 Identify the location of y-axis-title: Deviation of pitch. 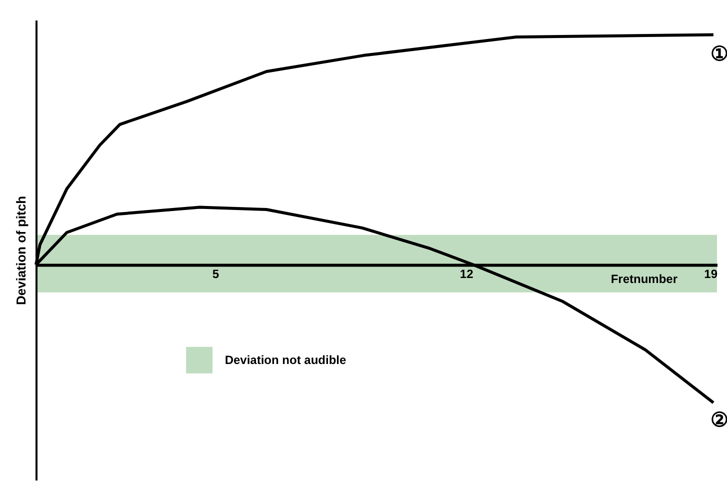
(21, 251).